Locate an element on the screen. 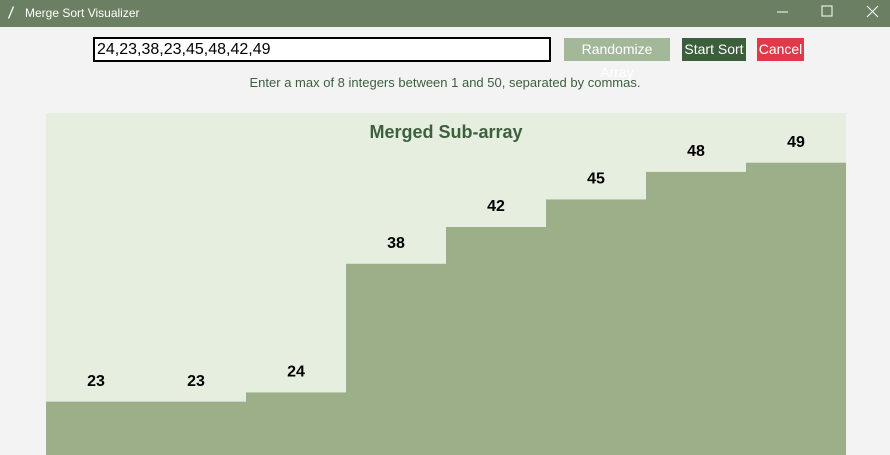 The height and width of the screenshot is (455, 890). value-label: 42 is located at coordinates (496, 206).